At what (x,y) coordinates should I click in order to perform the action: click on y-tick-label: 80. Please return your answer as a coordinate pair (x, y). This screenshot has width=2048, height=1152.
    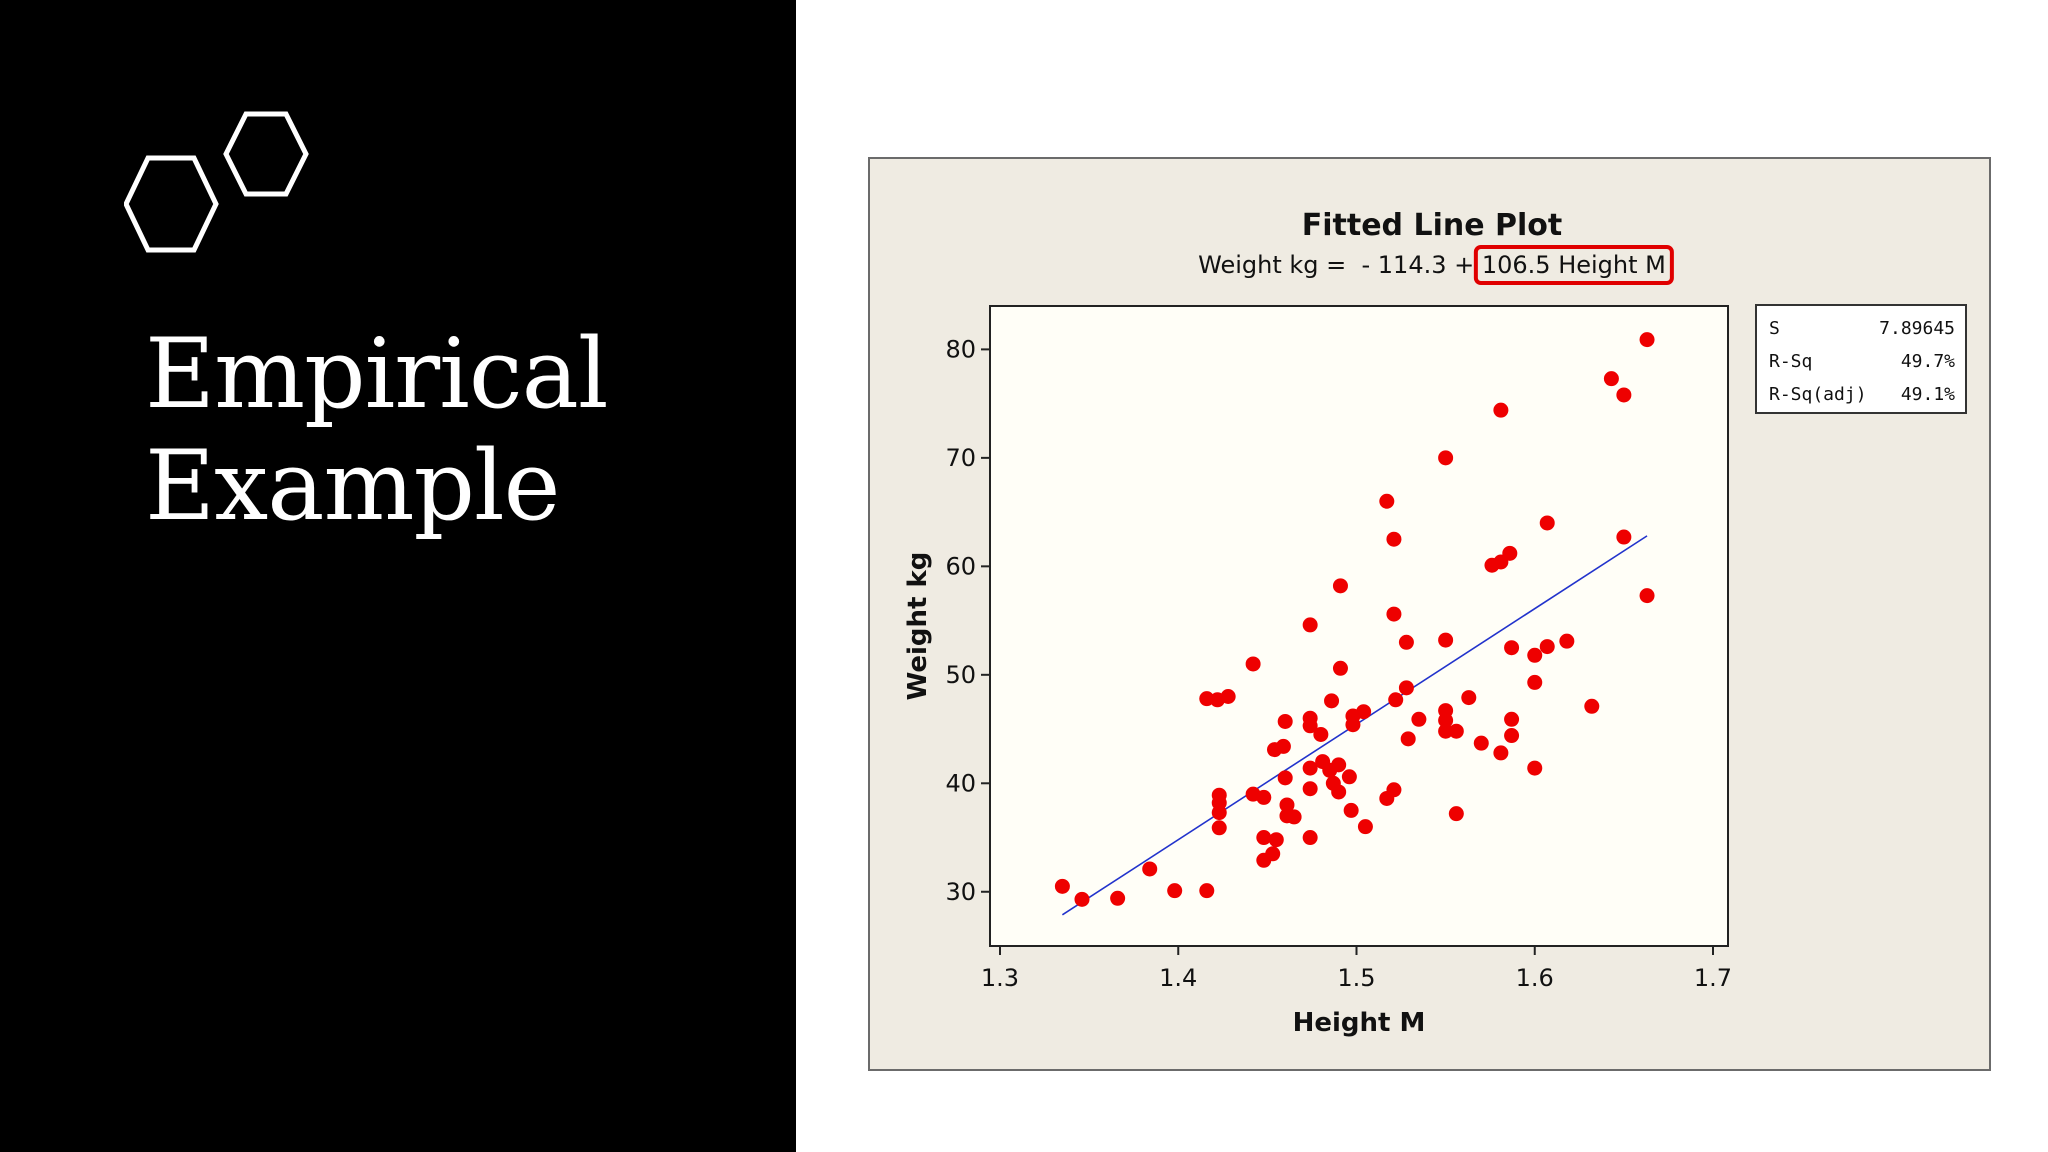
    Looking at the image, I should click on (960, 349).